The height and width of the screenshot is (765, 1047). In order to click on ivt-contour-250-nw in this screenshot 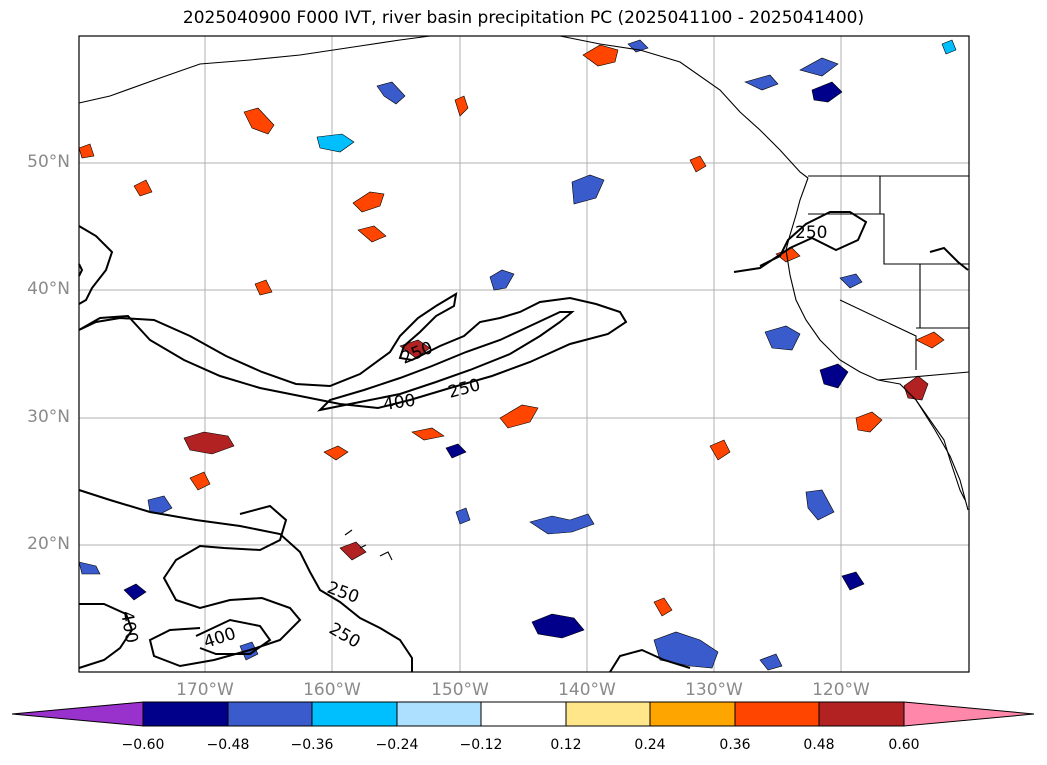, I will do `click(81, 270)`.